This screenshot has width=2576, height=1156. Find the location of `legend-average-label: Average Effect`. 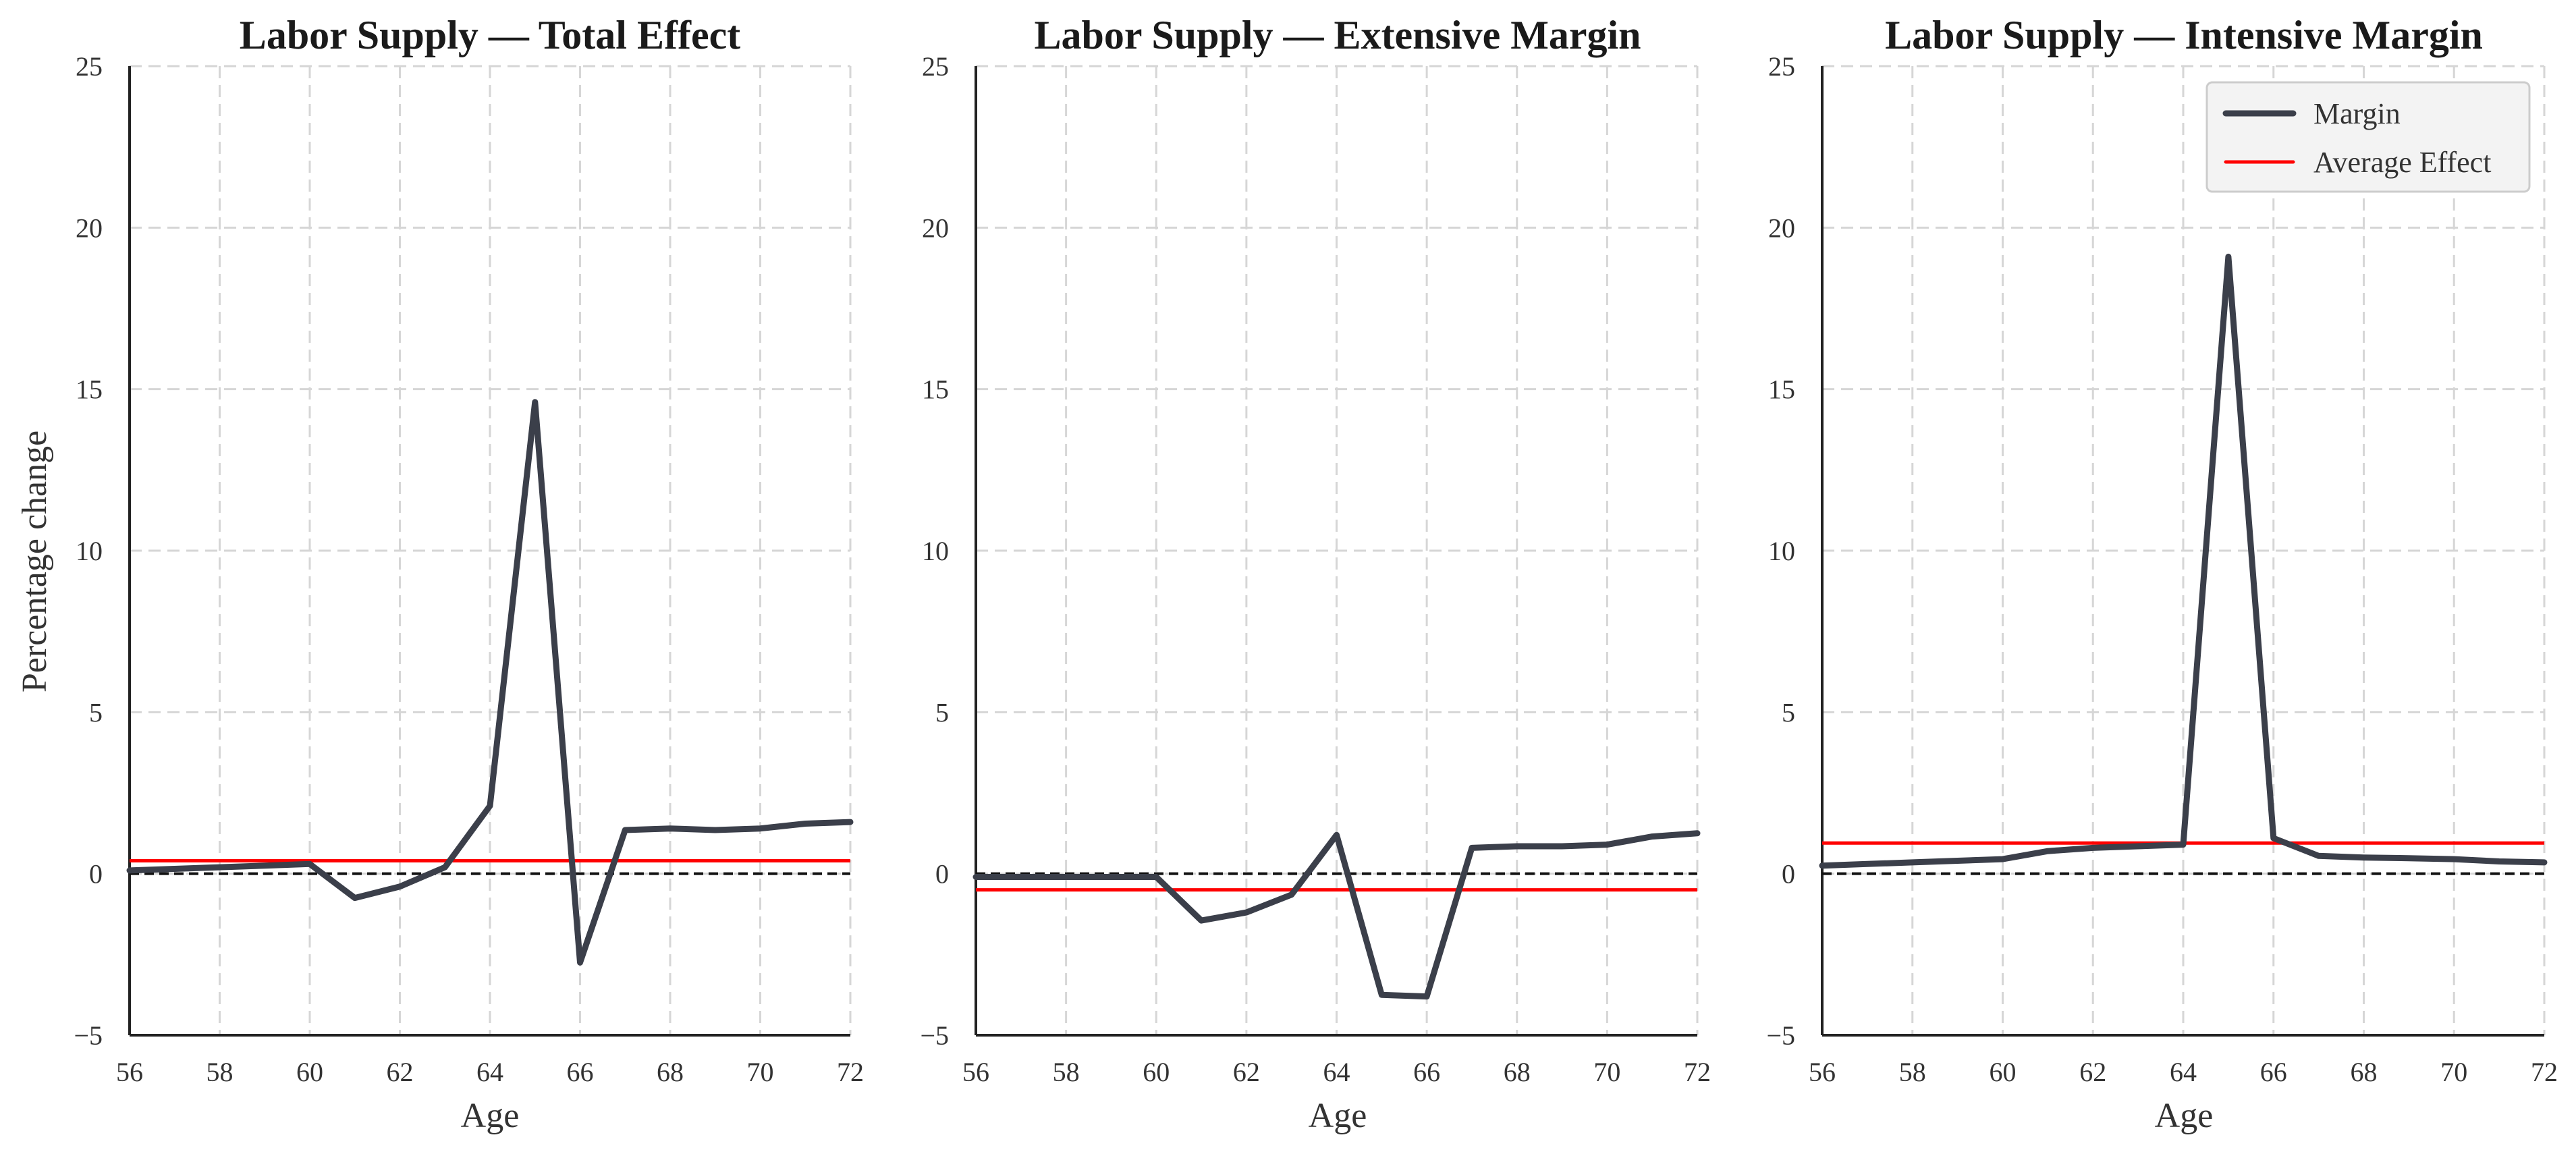

legend-average-label: Average Effect is located at coordinates (2402, 162).